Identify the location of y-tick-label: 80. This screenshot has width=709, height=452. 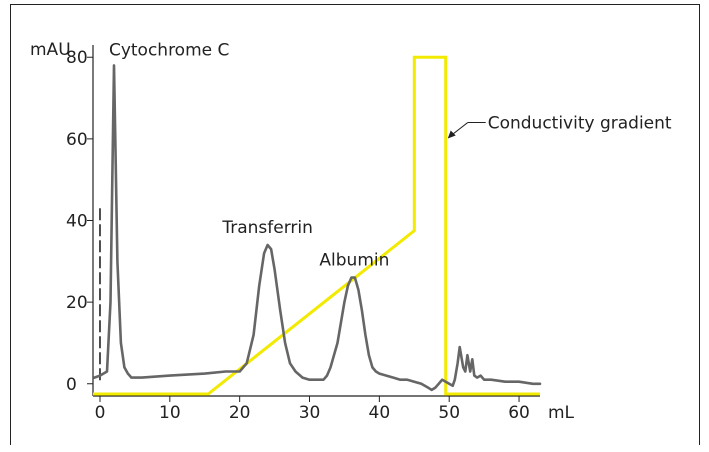
(77, 58).